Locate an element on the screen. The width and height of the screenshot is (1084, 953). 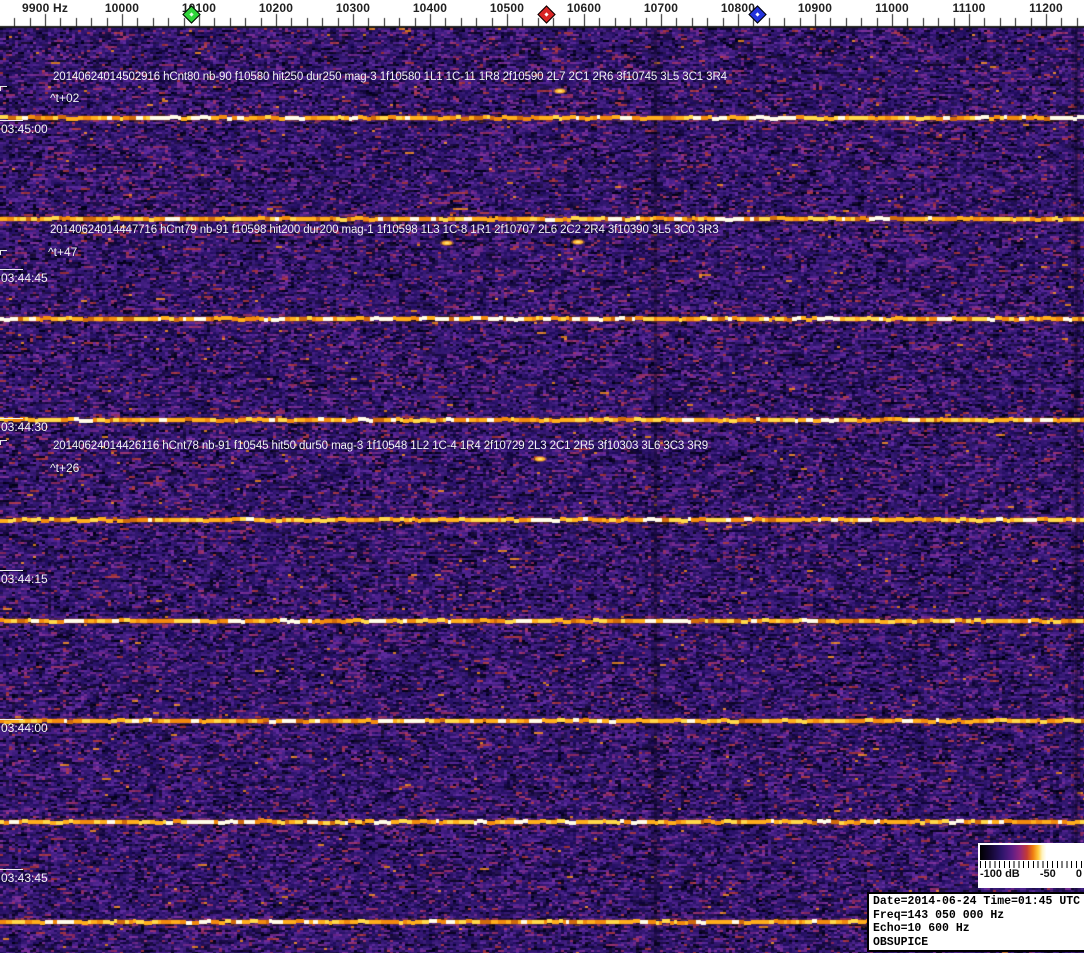
info-station: OBSUPICE is located at coordinates (901, 942).